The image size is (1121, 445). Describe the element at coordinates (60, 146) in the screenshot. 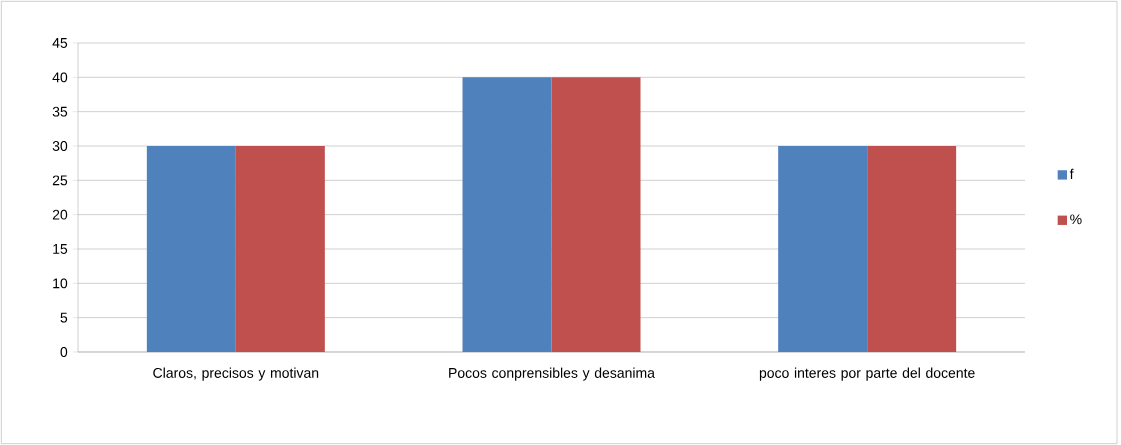

I see `y-tick-label: 30` at that location.